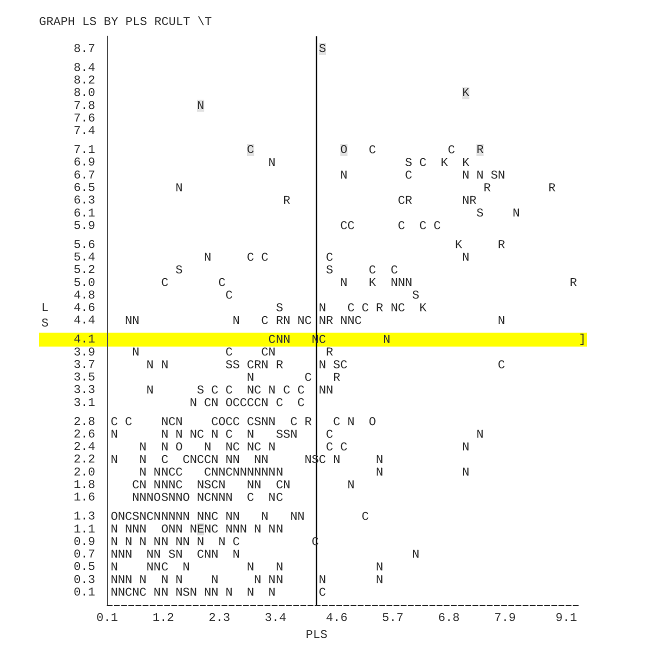 This screenshot has height=646, width=647. What do you see at coordinates (163, 618) in the screenshot?
I see `x-tick-label: 1.2` at bounding box center [163, 618].